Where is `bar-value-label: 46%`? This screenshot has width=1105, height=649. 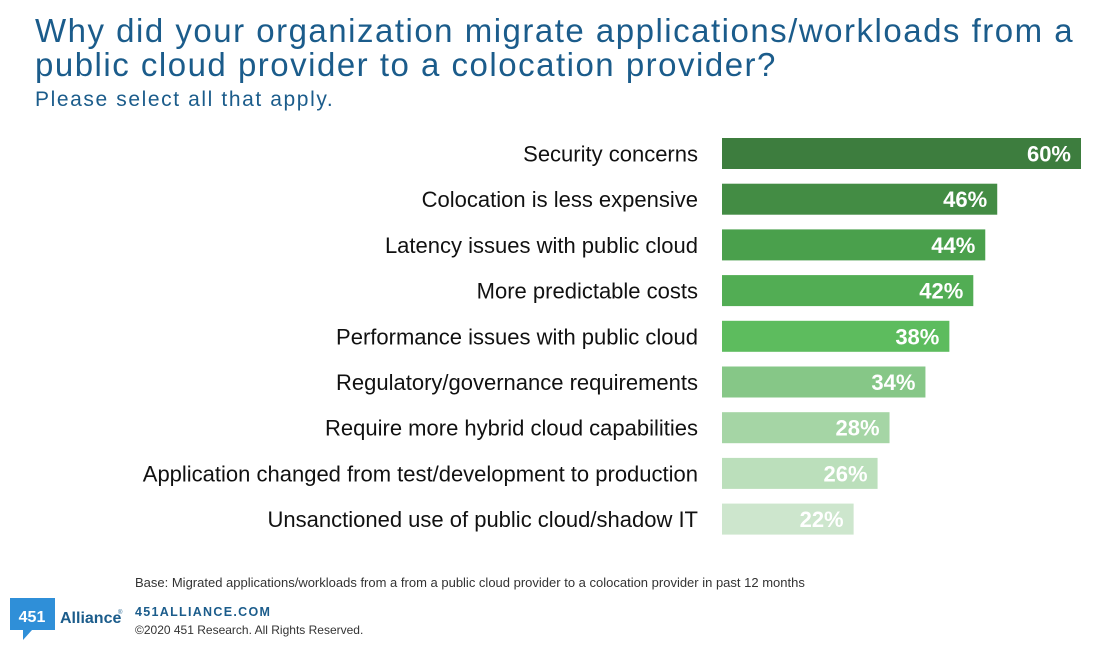
bar-value-label: 46% is located at coordinates (965, 199).